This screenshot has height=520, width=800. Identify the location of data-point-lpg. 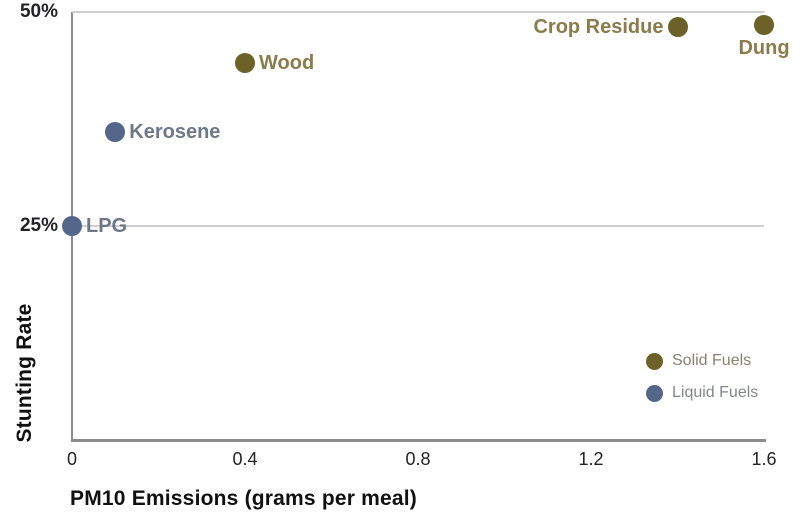
(72, 226).